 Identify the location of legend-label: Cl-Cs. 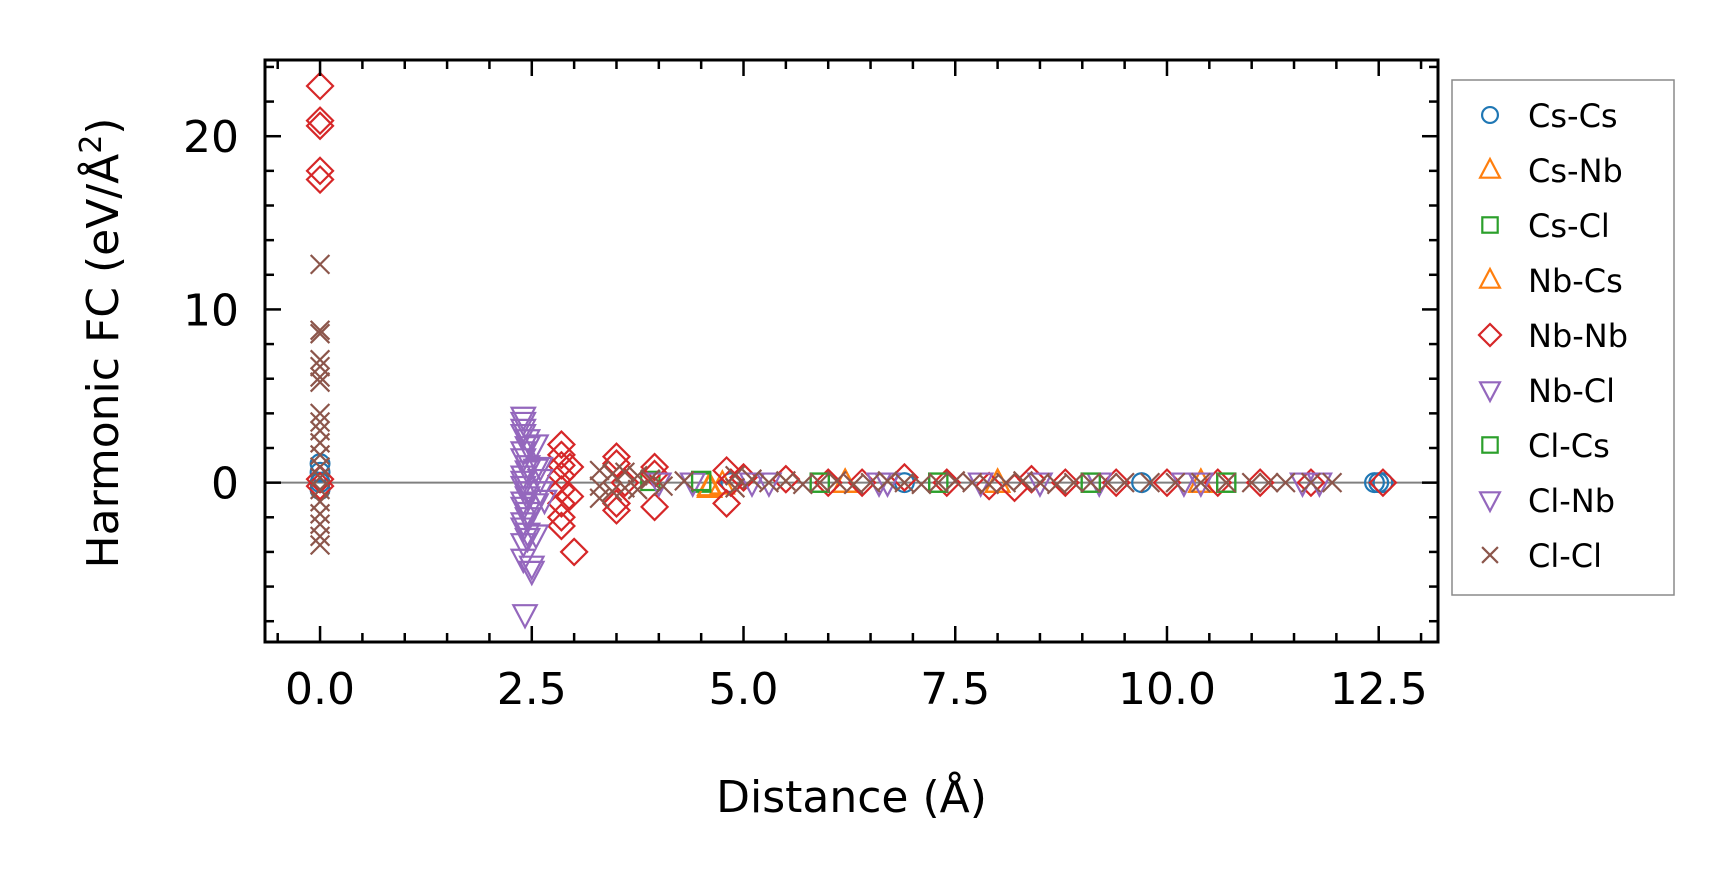
(1569, 446).